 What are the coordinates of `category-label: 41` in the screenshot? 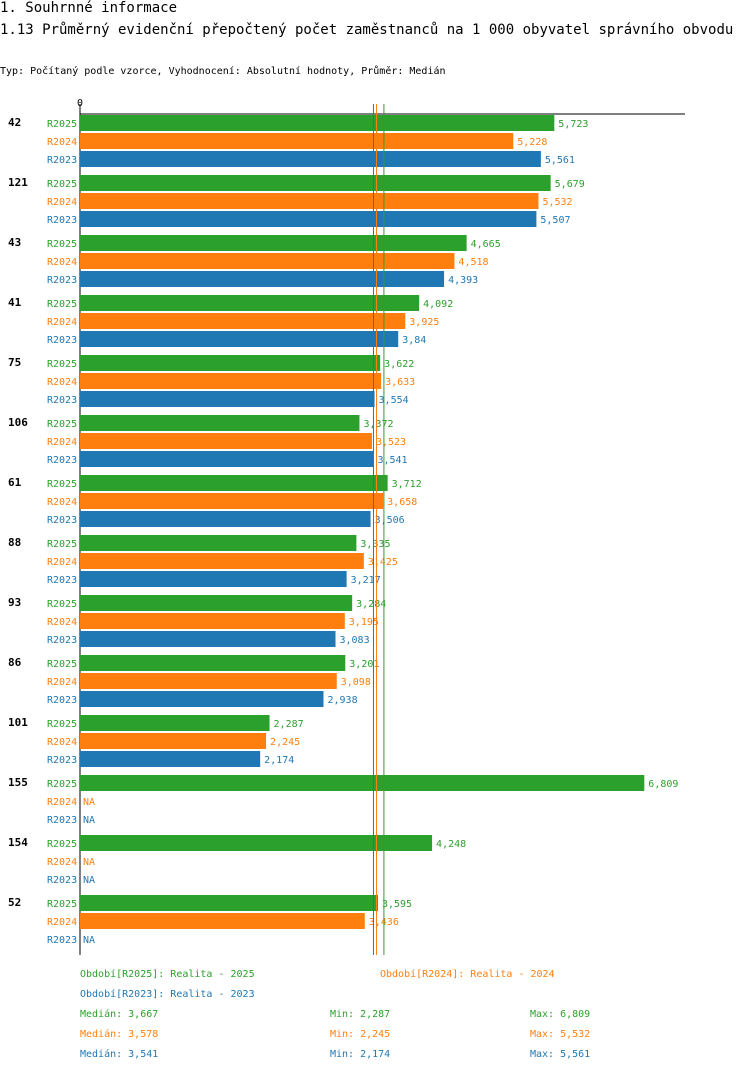 It's located at (15, 302).